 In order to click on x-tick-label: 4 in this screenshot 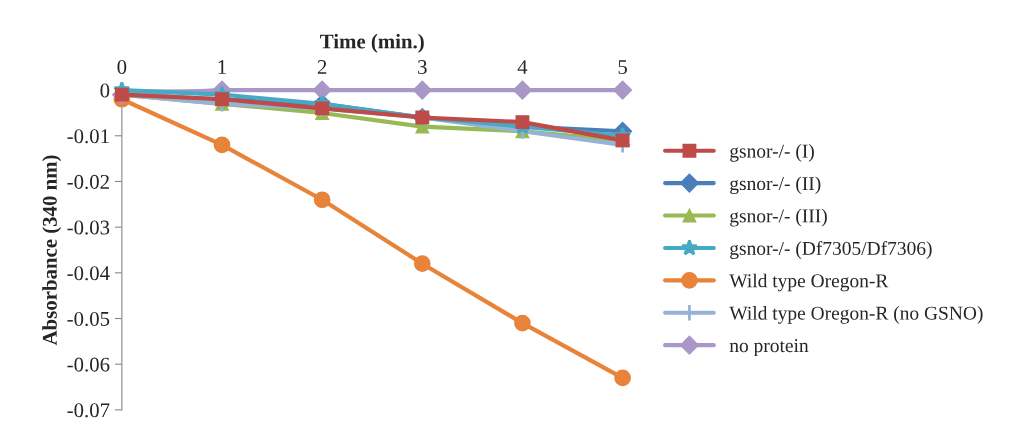, I will do `click(522, 67)`.